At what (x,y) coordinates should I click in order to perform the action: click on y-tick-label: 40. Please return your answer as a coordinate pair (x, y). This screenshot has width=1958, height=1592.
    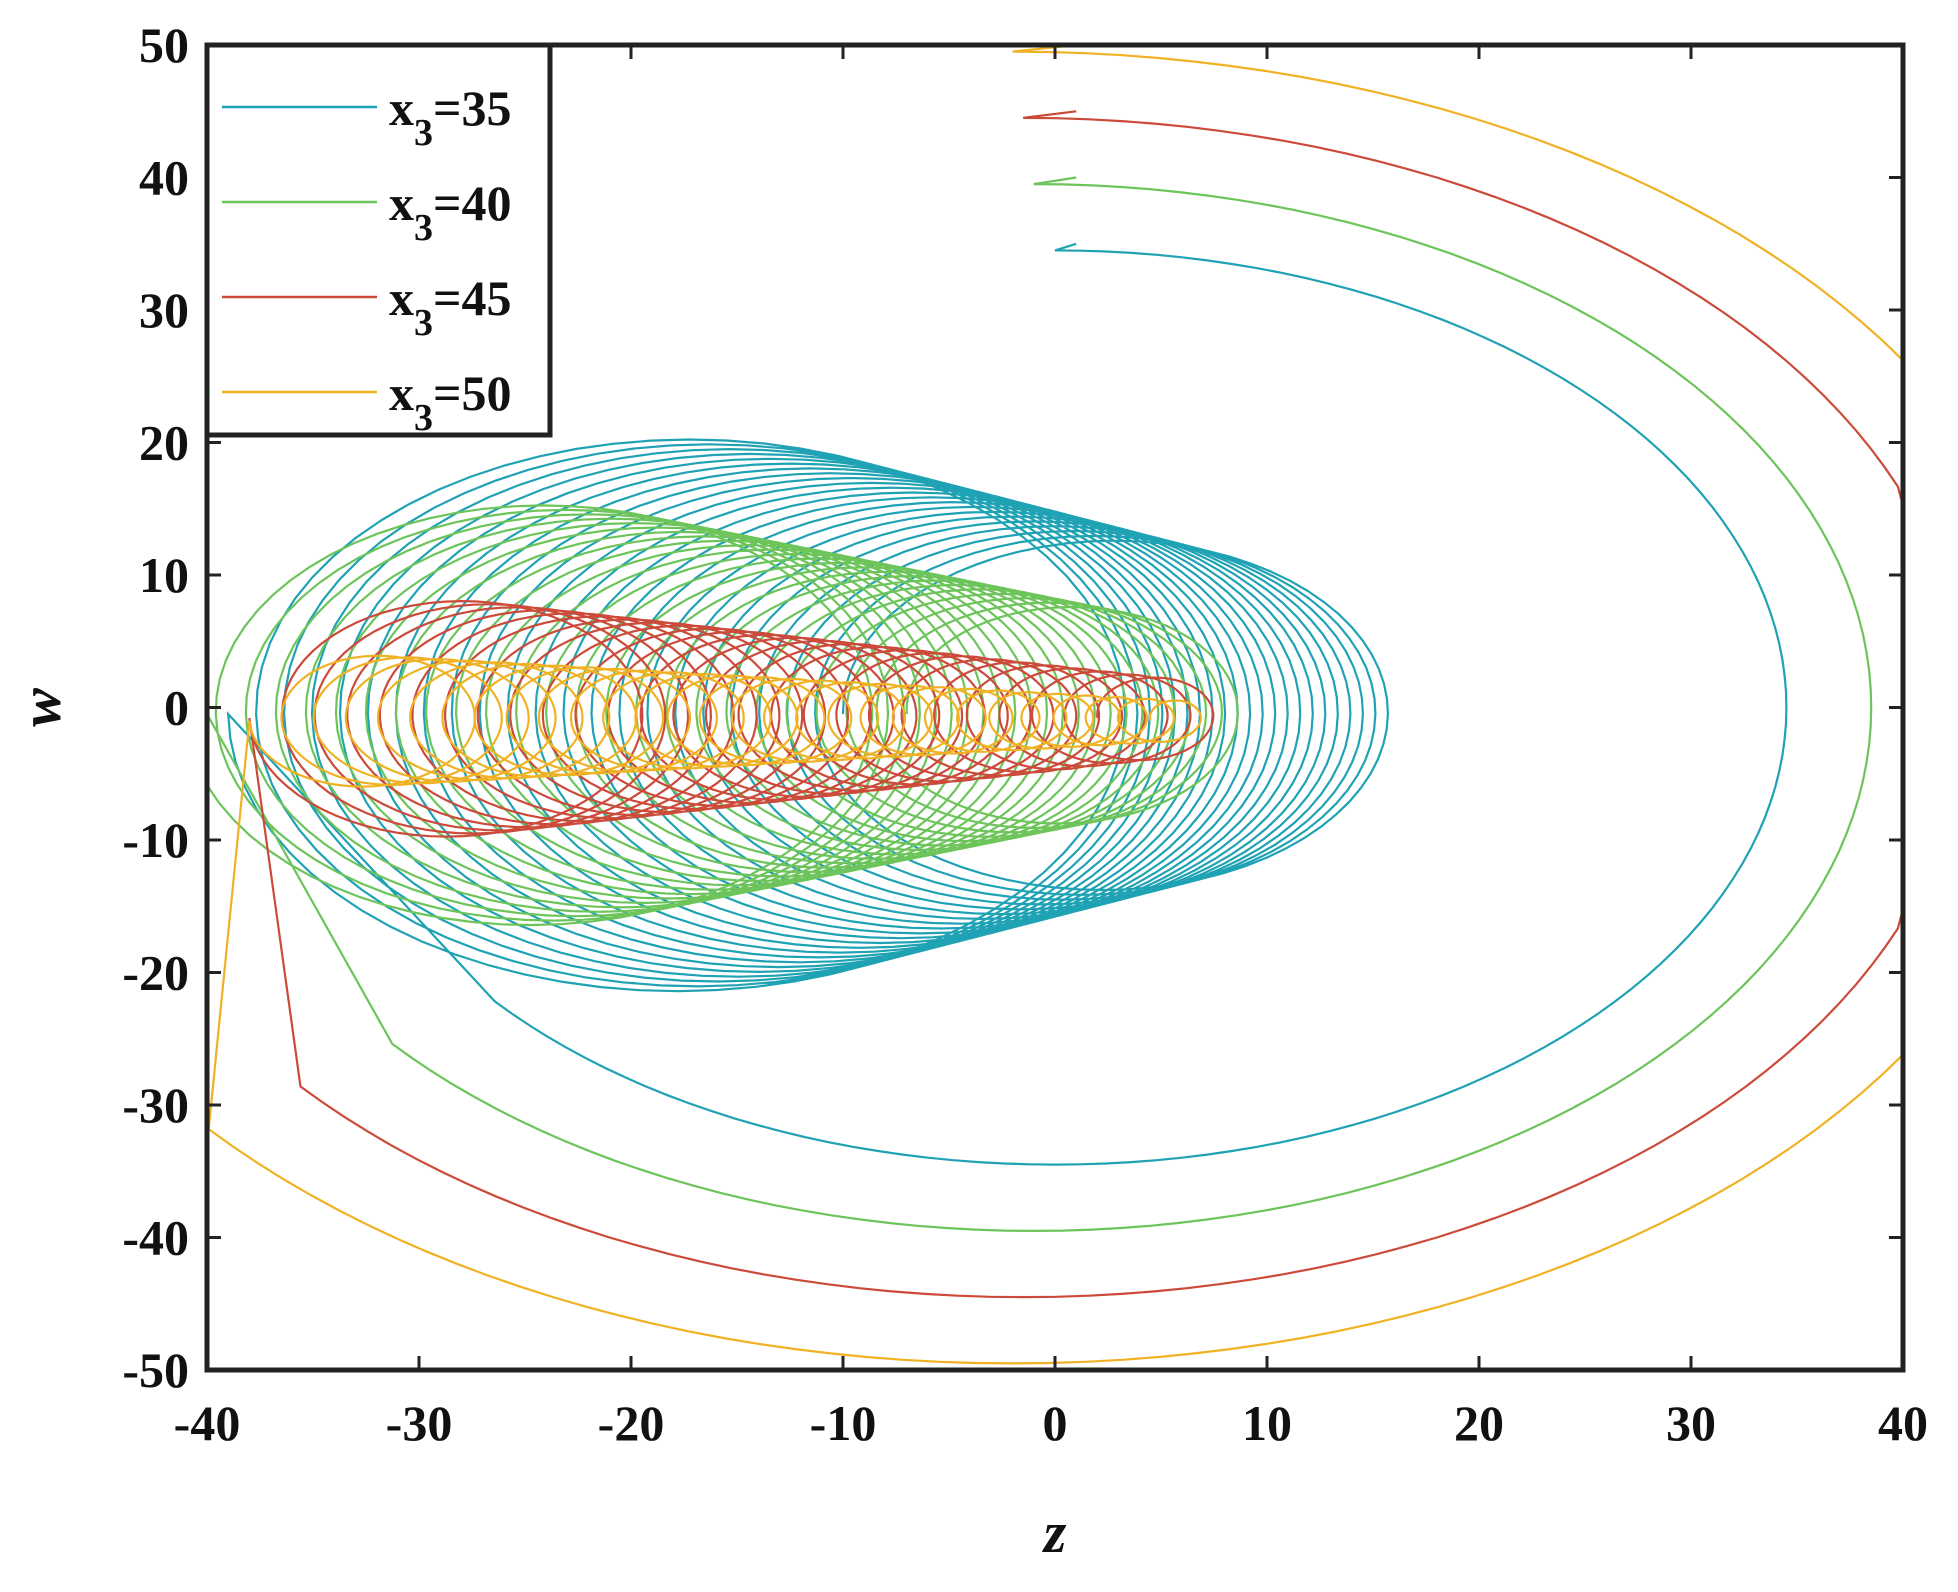
    Looking at the image, I should click on (164, 178).